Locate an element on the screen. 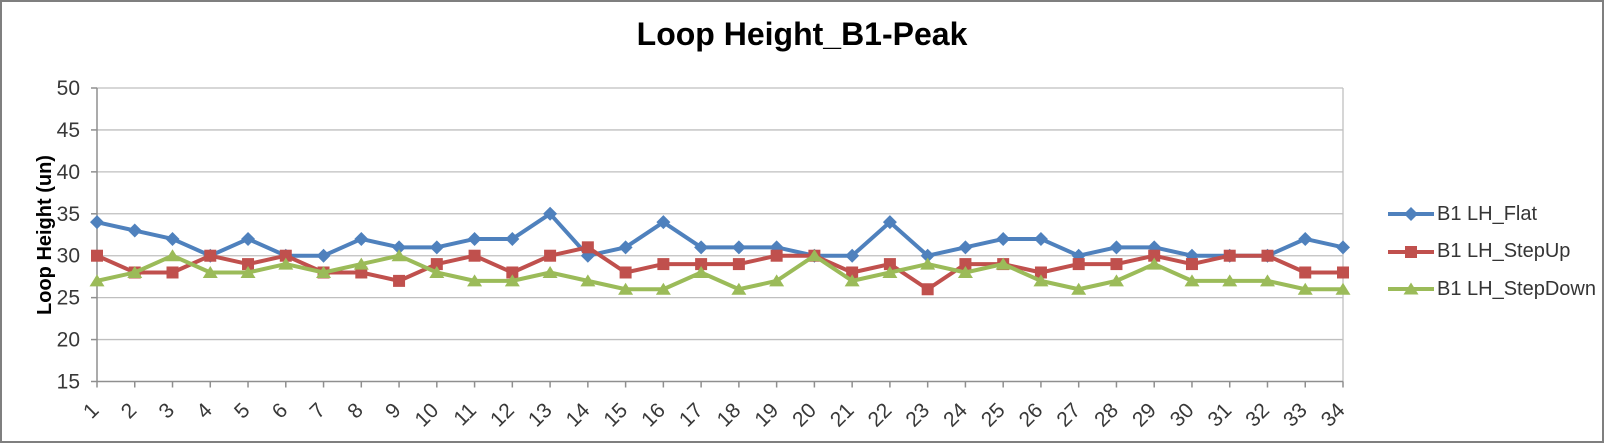 The image size is (1604, 443). svg-text: 29 is located at coordinates (1144, 415).